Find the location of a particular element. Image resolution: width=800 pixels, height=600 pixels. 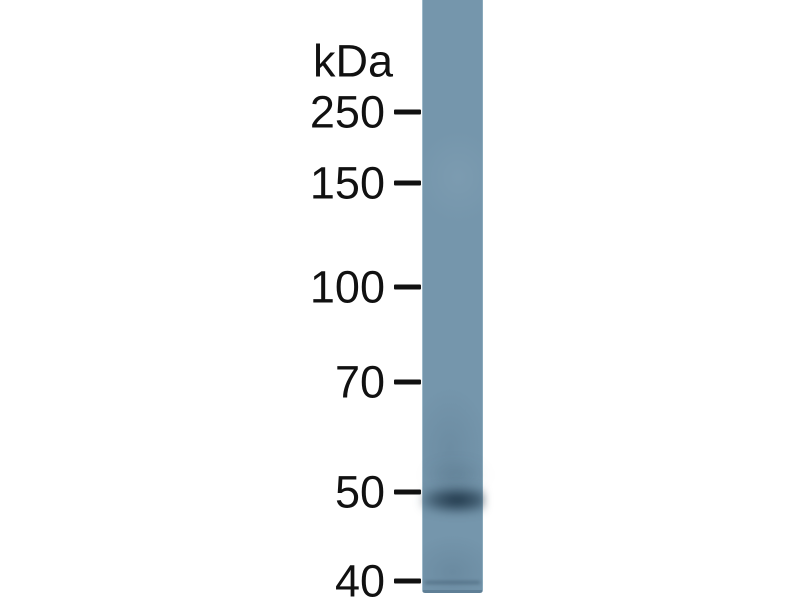

kda-unit-row: kDa is located at coordinates (367, 61).